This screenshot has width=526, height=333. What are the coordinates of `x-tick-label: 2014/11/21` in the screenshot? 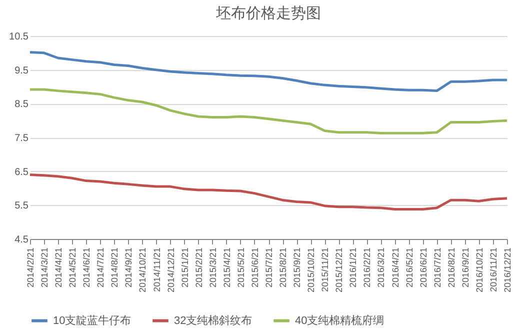 It's located at (157, 270).